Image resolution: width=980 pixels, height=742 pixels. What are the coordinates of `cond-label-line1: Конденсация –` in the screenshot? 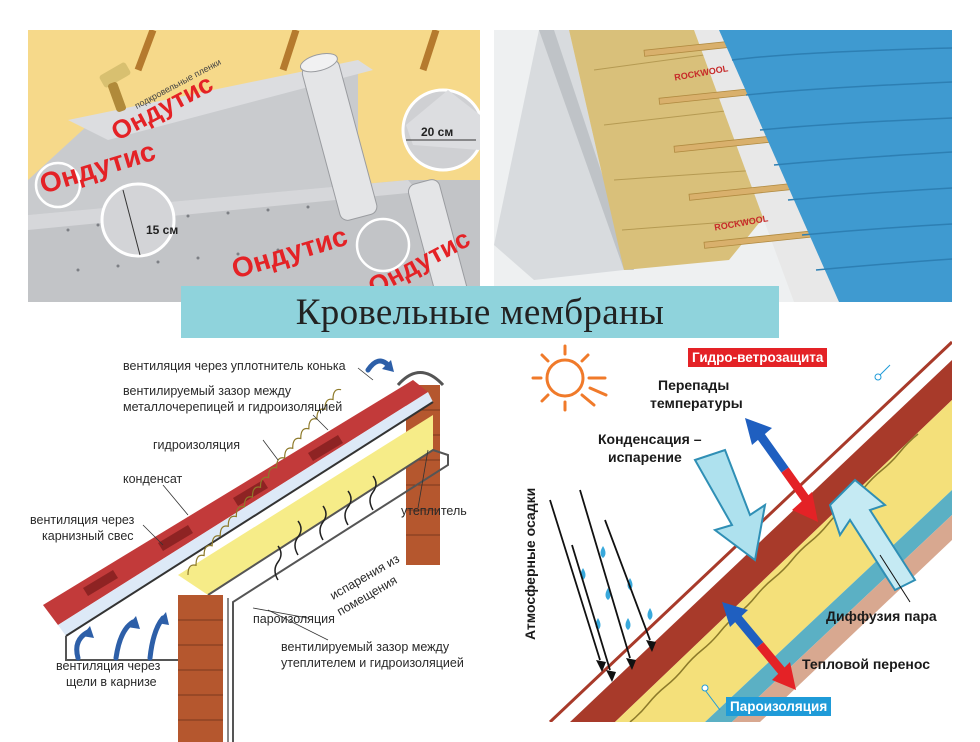 It's located at (650, 439).